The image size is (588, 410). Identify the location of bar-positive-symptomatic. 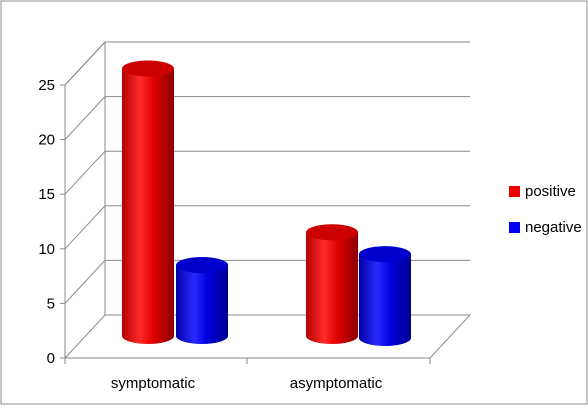
(148, 202).